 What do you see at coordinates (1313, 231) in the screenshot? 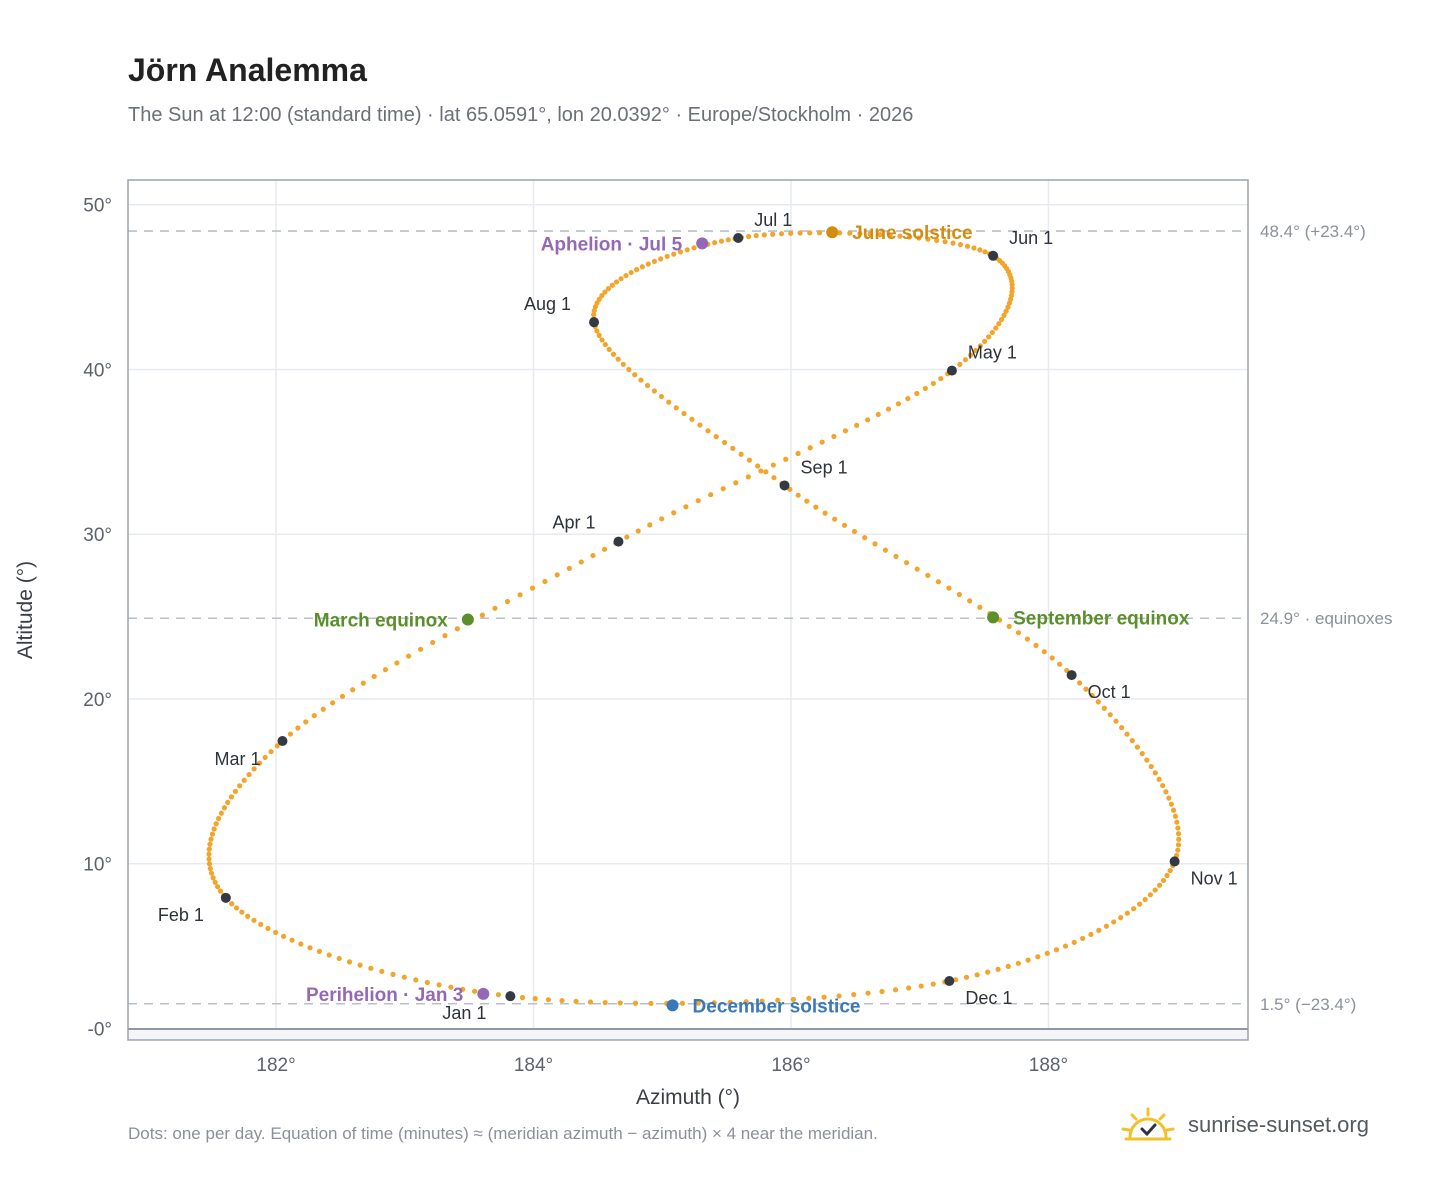
I see `reference-line-label: 48.4° (+23.4°)` at bounding box center [1313, 231].